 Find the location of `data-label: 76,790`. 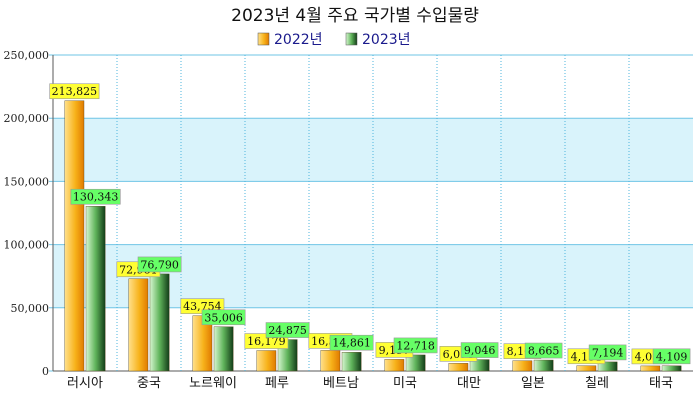

data-label: 76,790 is located at coordinates (159, 264).